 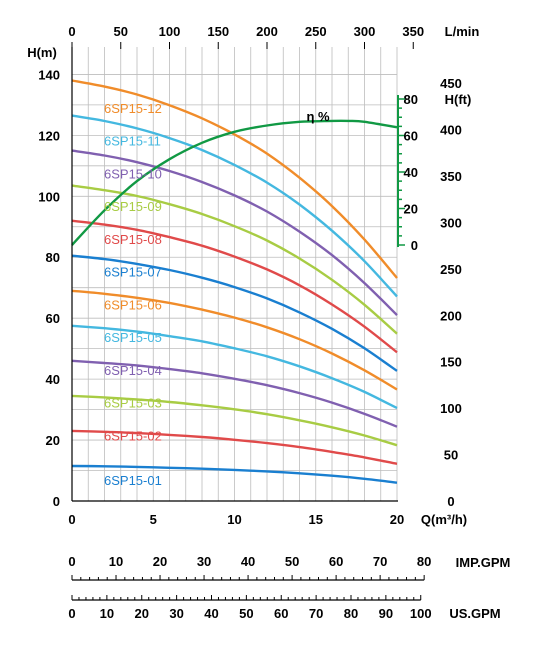 What do you see at coordinates (53, 440) in the screenshot?
I see `y-tick-label: 20` at bounding box center [53, 440].